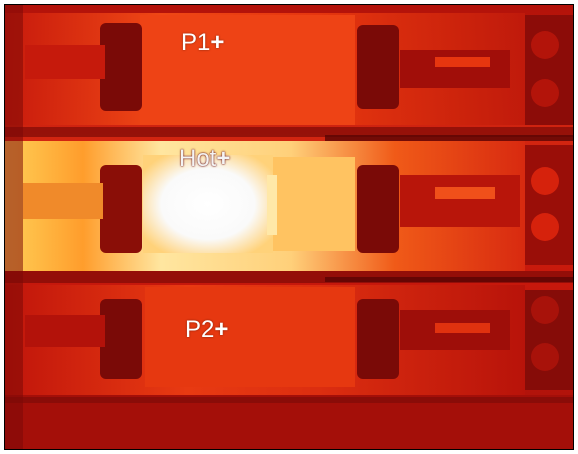 This screenshot has width=578, height=454. Describe the element at coordinates (196, 42) in the screenshot. I see `marker-p1-label: P1` at that location.